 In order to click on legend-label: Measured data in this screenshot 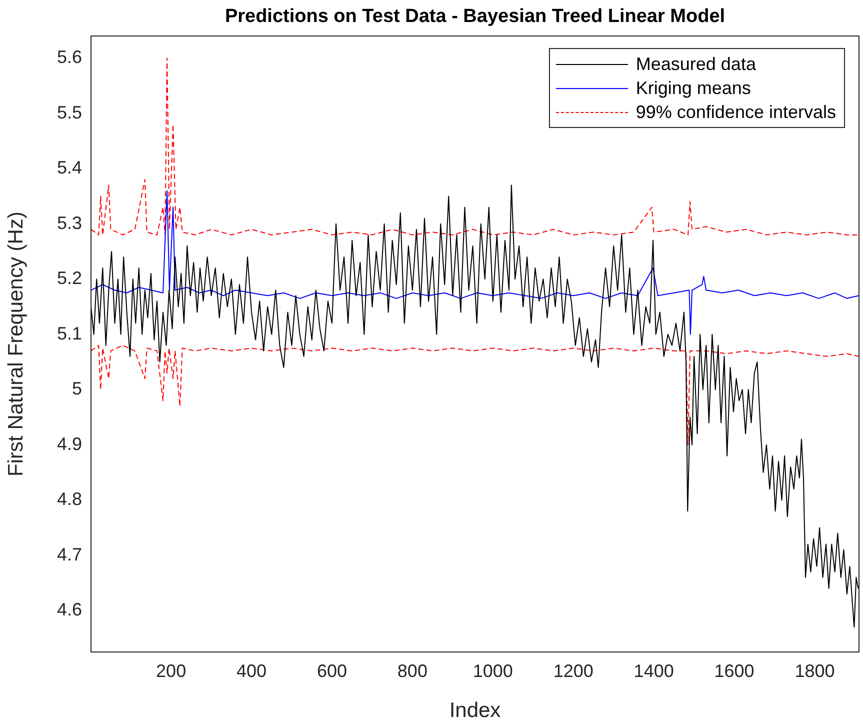, I will do `click(696, 64)`.